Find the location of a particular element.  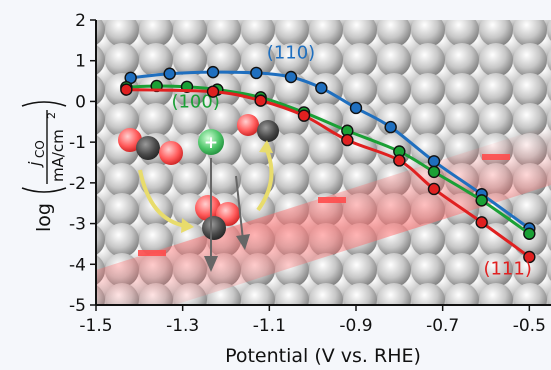

x-tick-label: -0.5 is located at coordinates (529, 326).